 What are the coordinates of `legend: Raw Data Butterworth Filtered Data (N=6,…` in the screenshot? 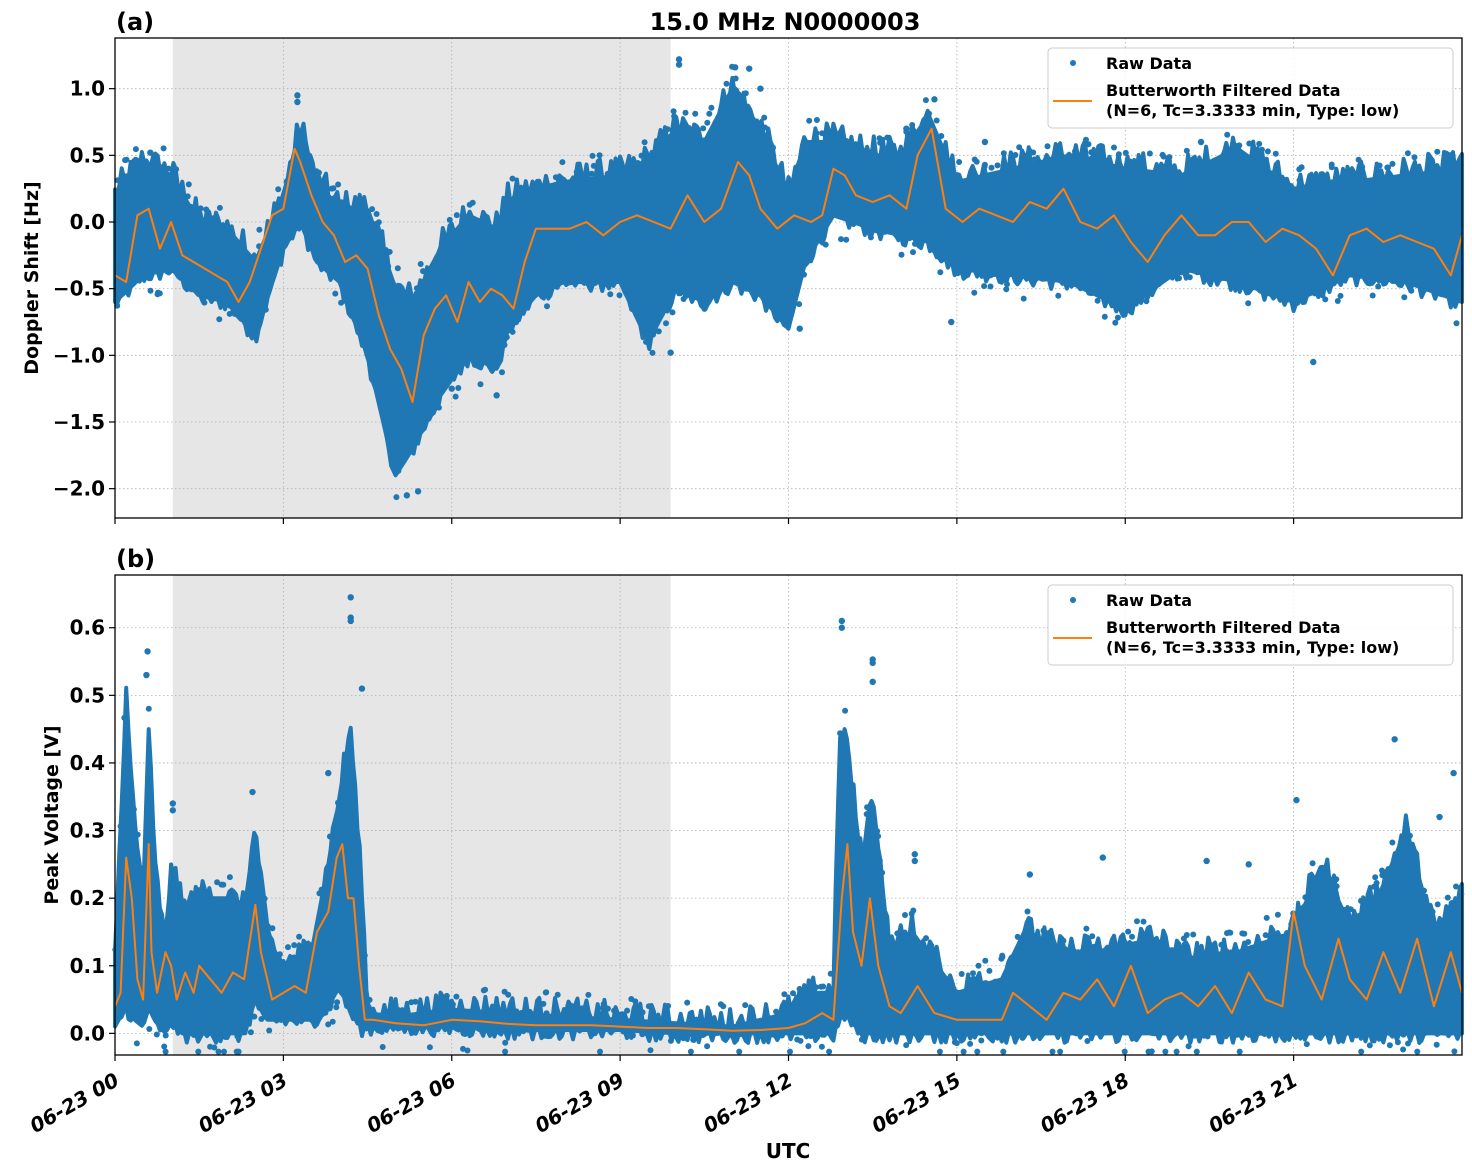 It's located at (1250, 625).